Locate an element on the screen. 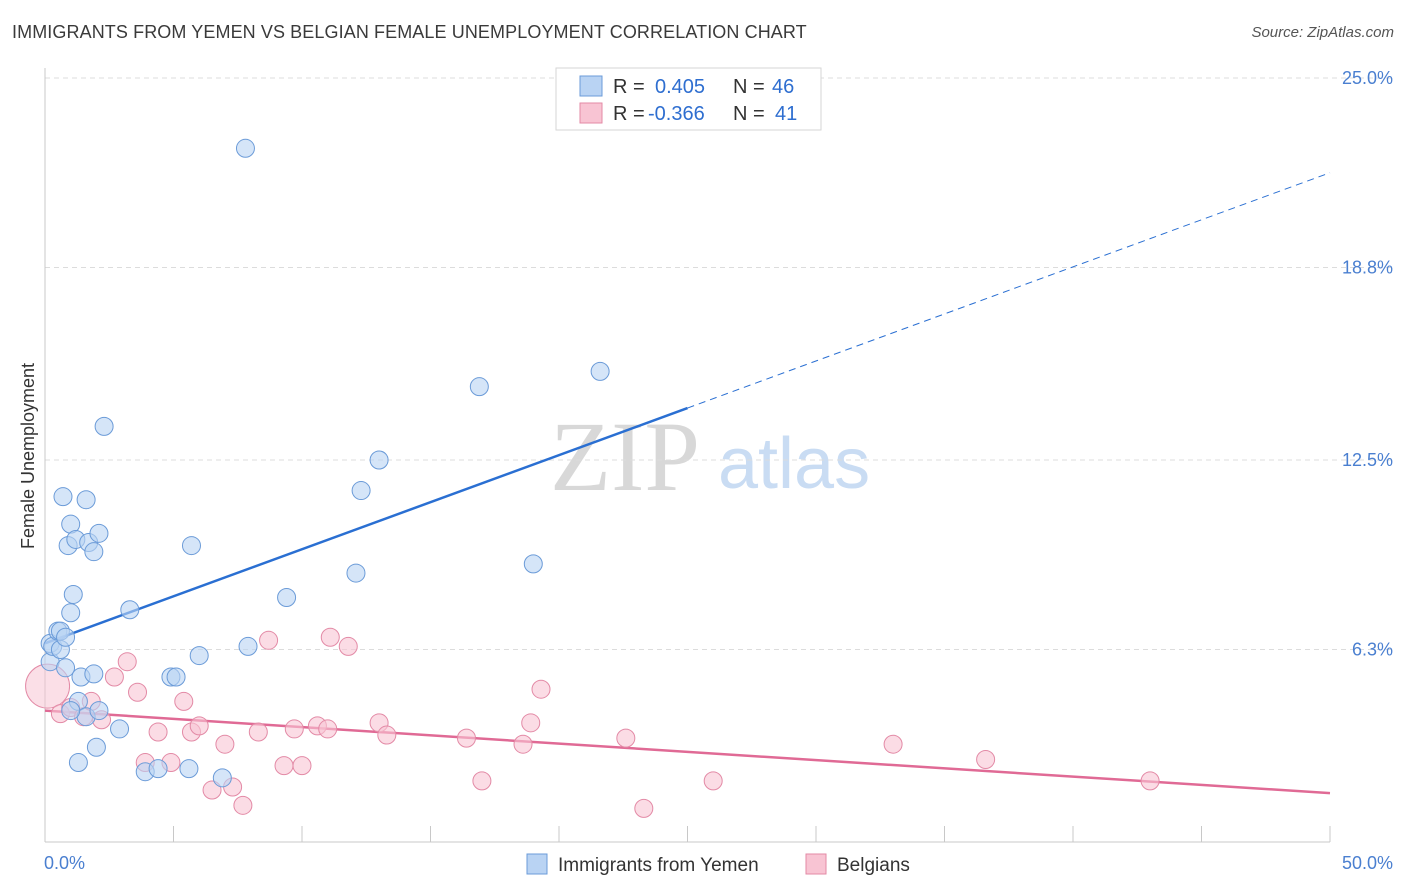 The height and width of the screenshot is (892, 1406). legend-swatch-blue is located at coordinates (591, 86).